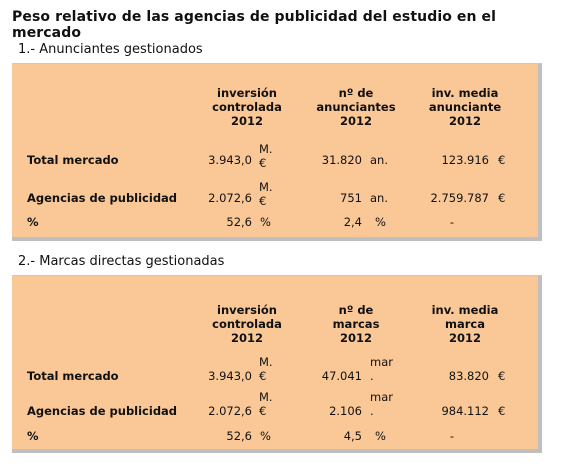  What do you see at coordinates (465, 107) in the screenshot?
I see `header-inv-media: inv. media anunciante 2012` at bounding box center [465, 107].